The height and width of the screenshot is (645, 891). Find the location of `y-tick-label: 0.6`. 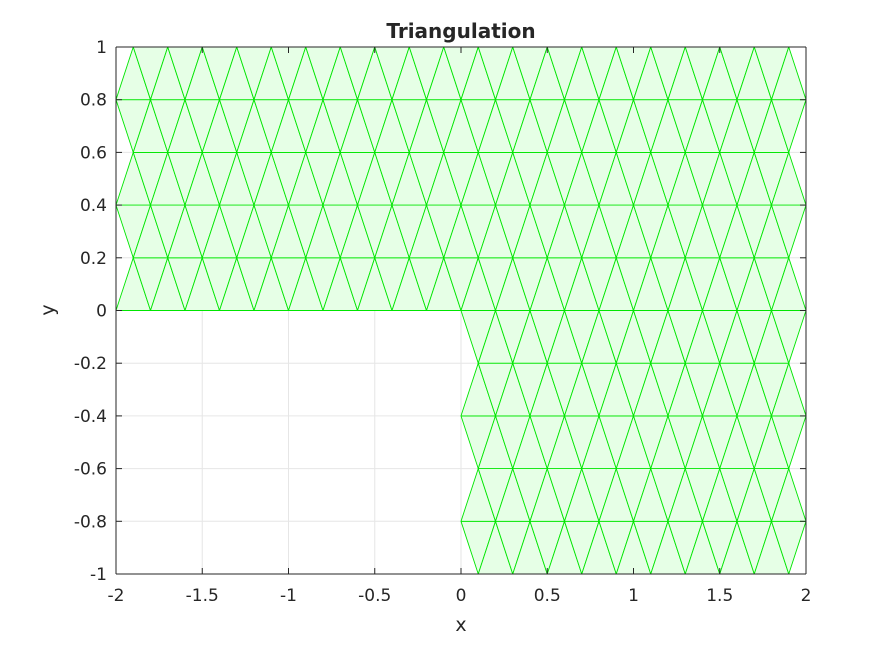

y-tick-label: 0.6 is located at coordinates (93, 153).